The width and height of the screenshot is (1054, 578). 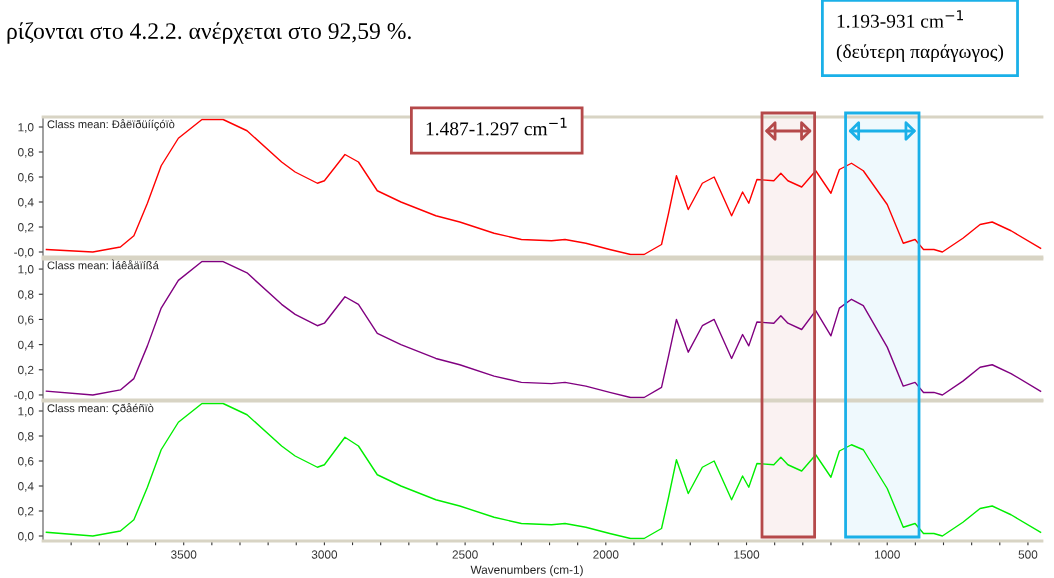 What do you see at coordinates (887, 554) in the screenshot?
I see `x-tick-label: 1000` at bounding box center [887, 554].